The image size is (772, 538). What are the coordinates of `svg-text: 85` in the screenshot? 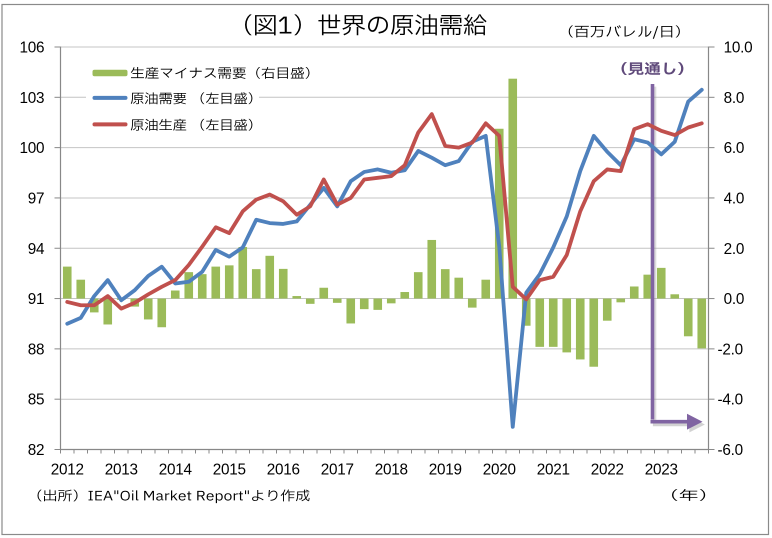 It's located at (36, 400).